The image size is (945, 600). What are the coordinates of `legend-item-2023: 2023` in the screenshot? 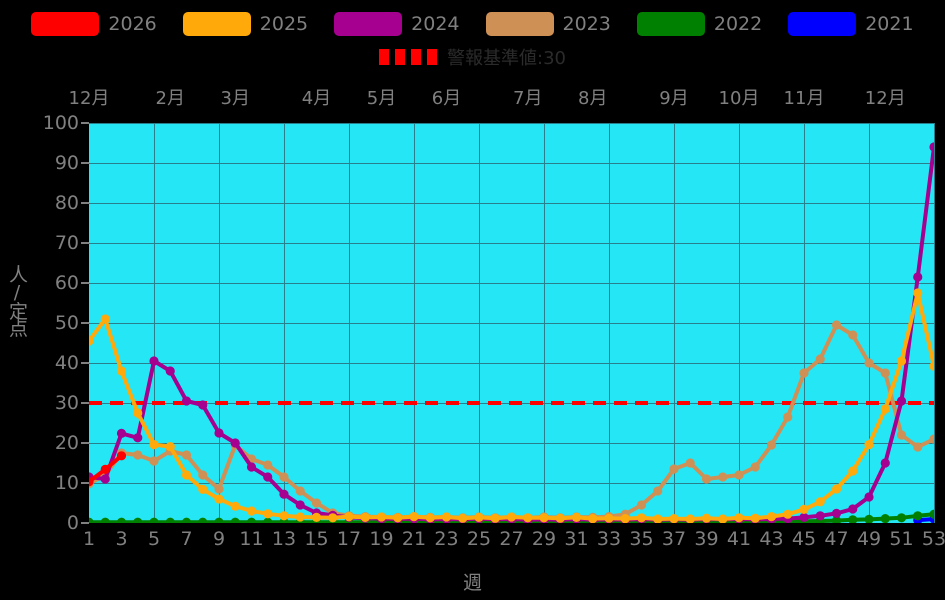 It's located at (548, 24).